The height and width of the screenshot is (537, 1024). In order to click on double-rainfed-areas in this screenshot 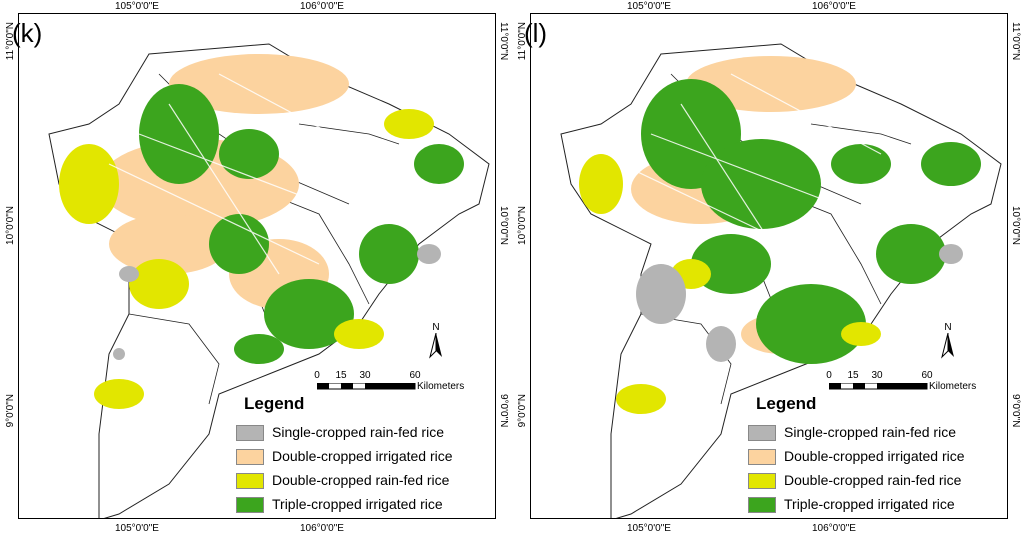, I will do `click(730, 284)`.